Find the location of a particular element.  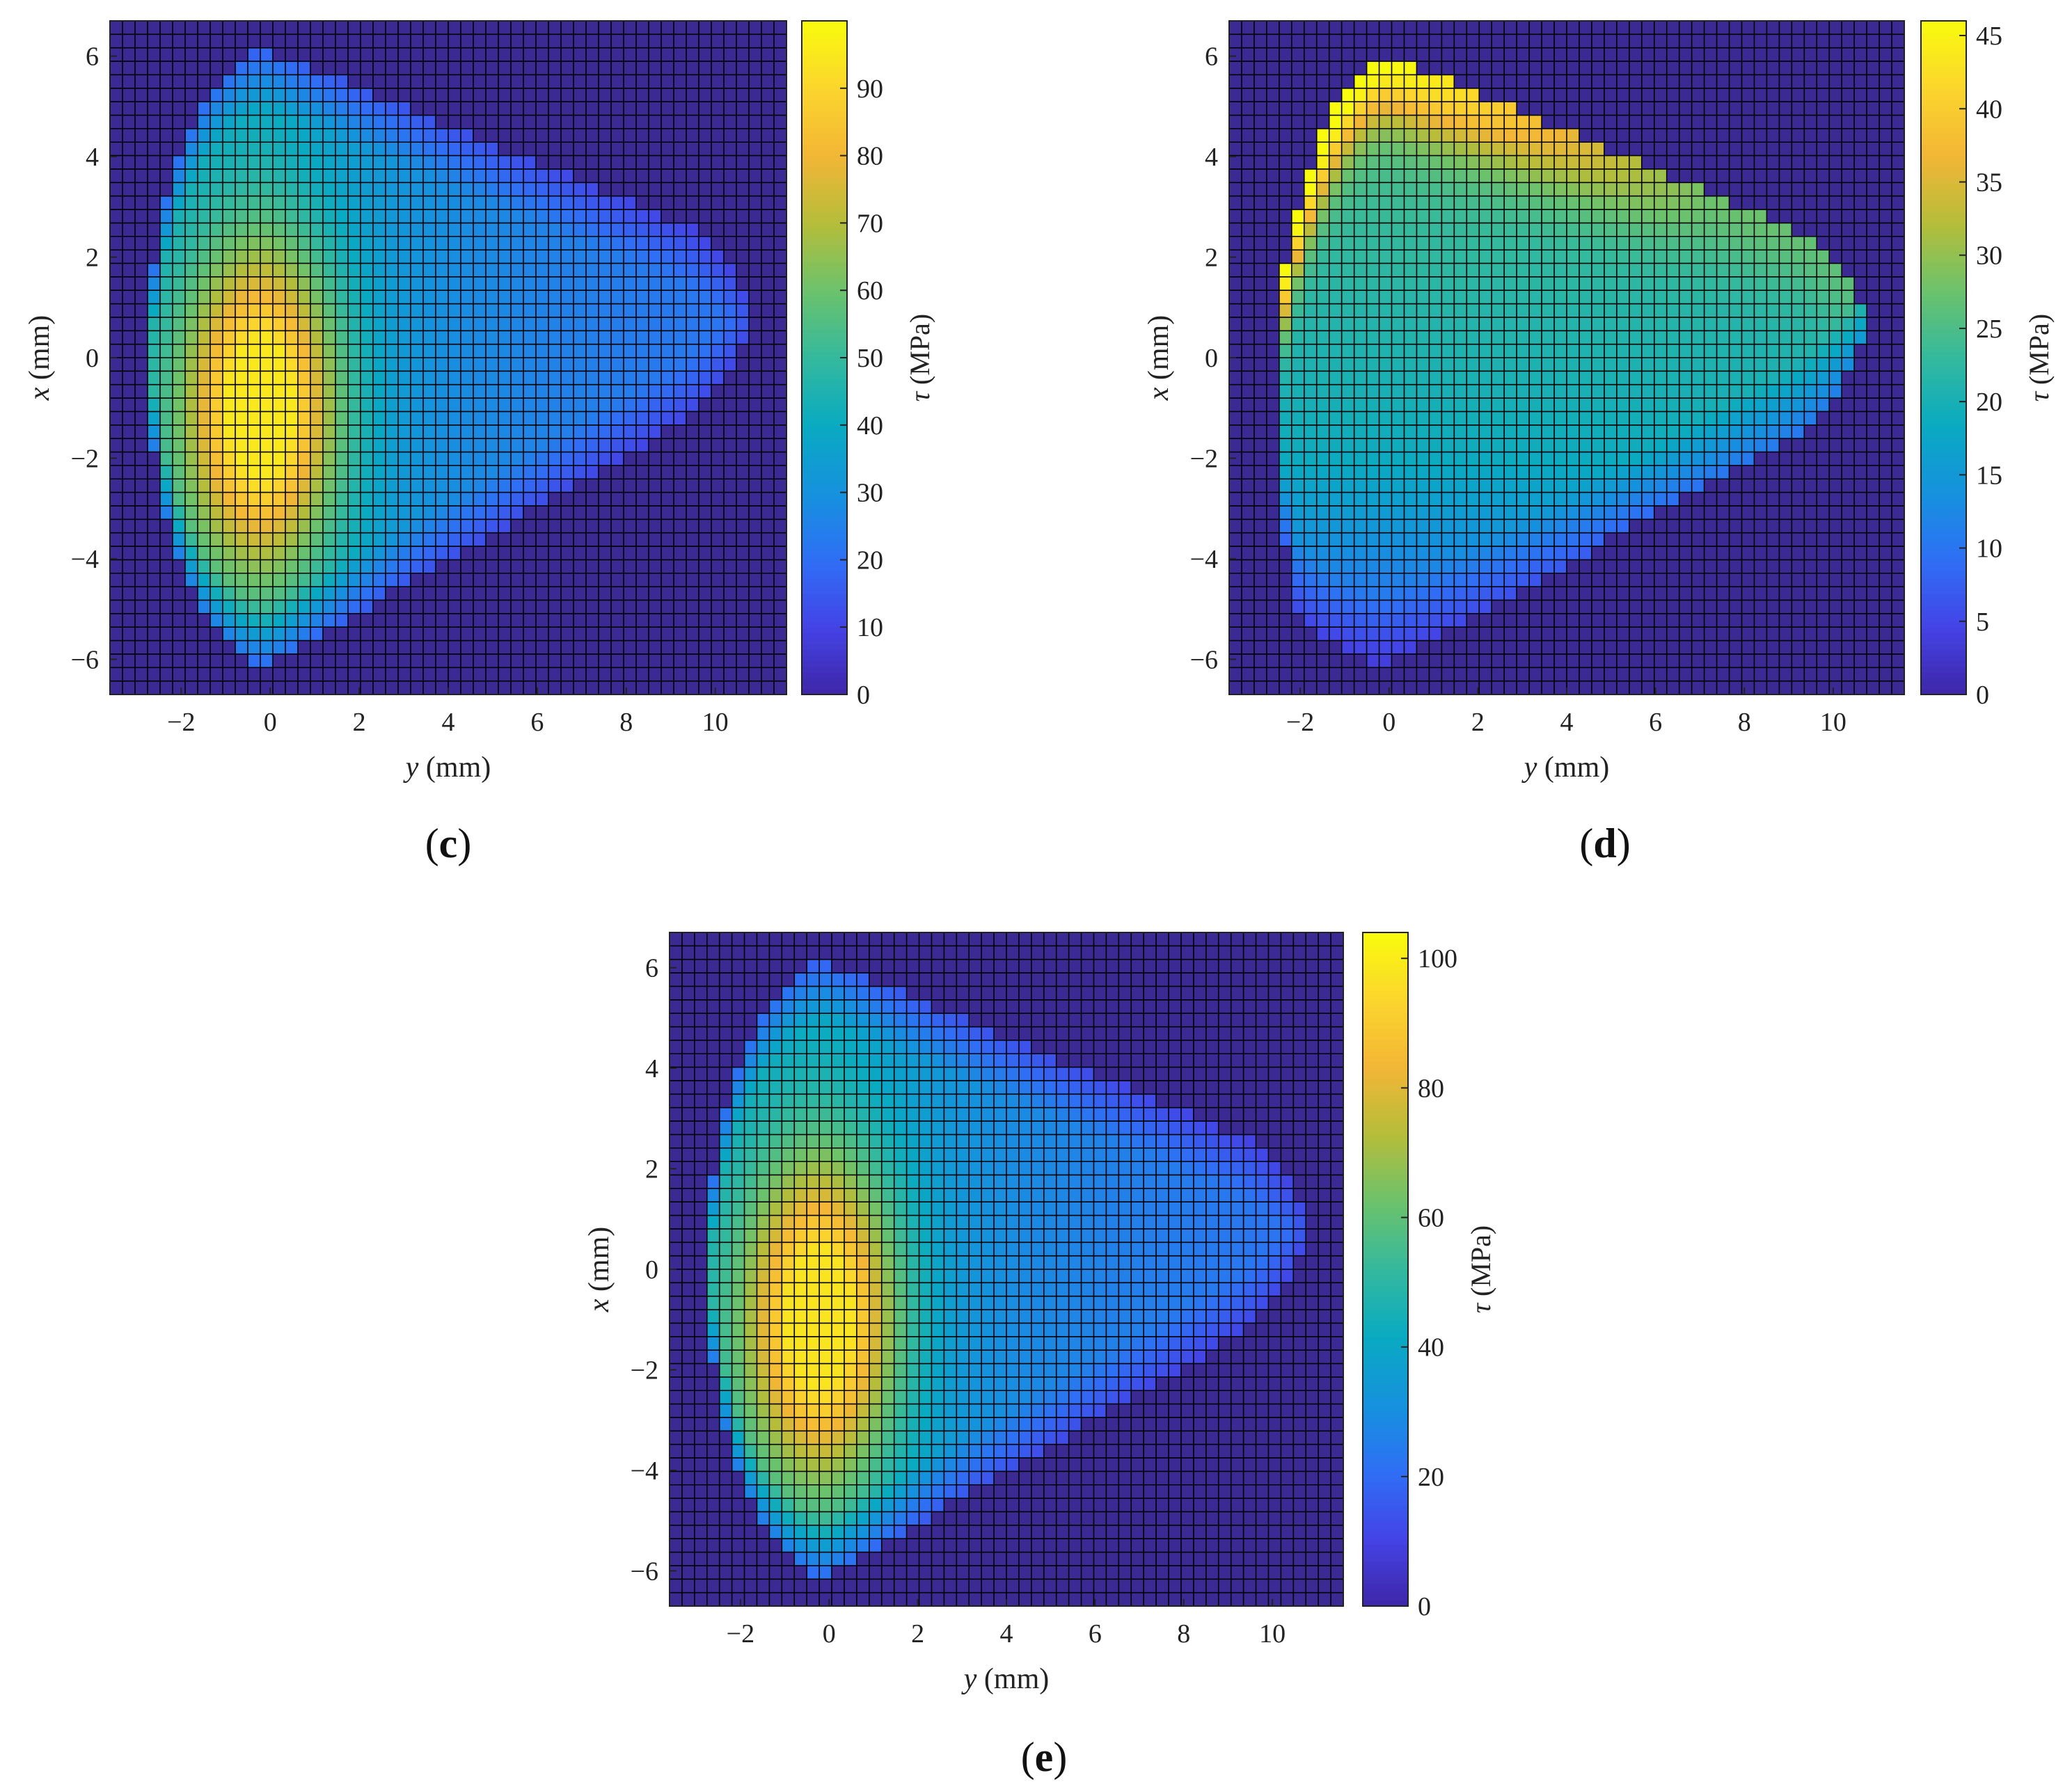

colorbar-segment is located at coordinates (824, 203).